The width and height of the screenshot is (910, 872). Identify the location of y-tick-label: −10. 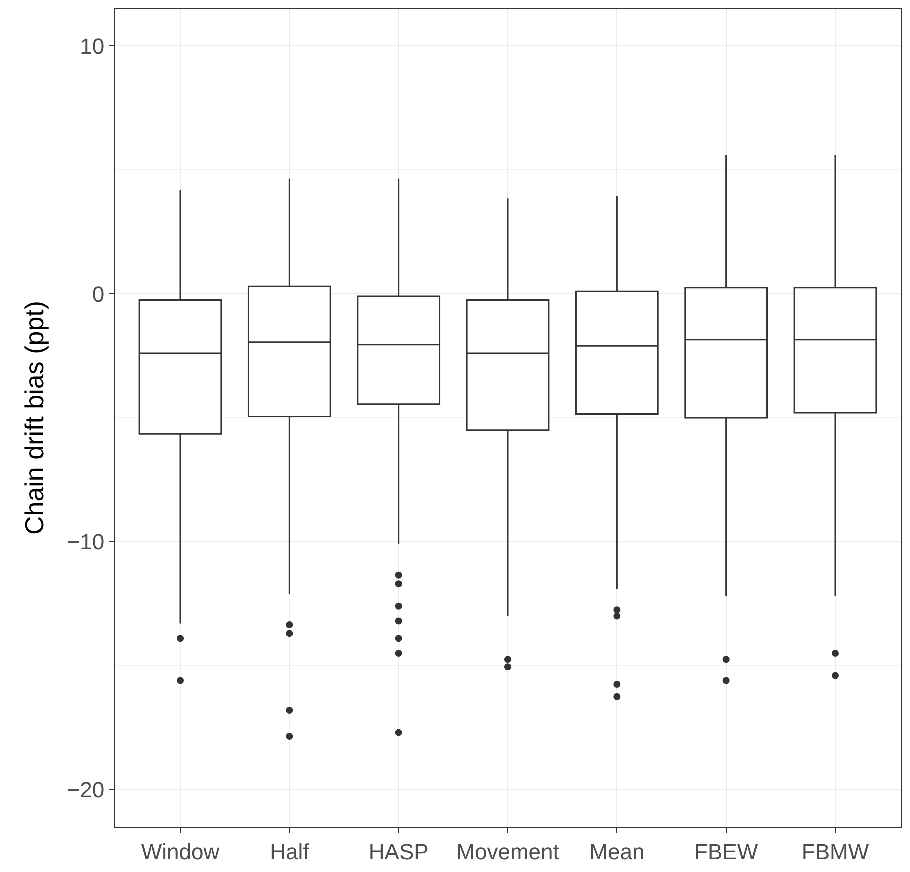
(86, 542).